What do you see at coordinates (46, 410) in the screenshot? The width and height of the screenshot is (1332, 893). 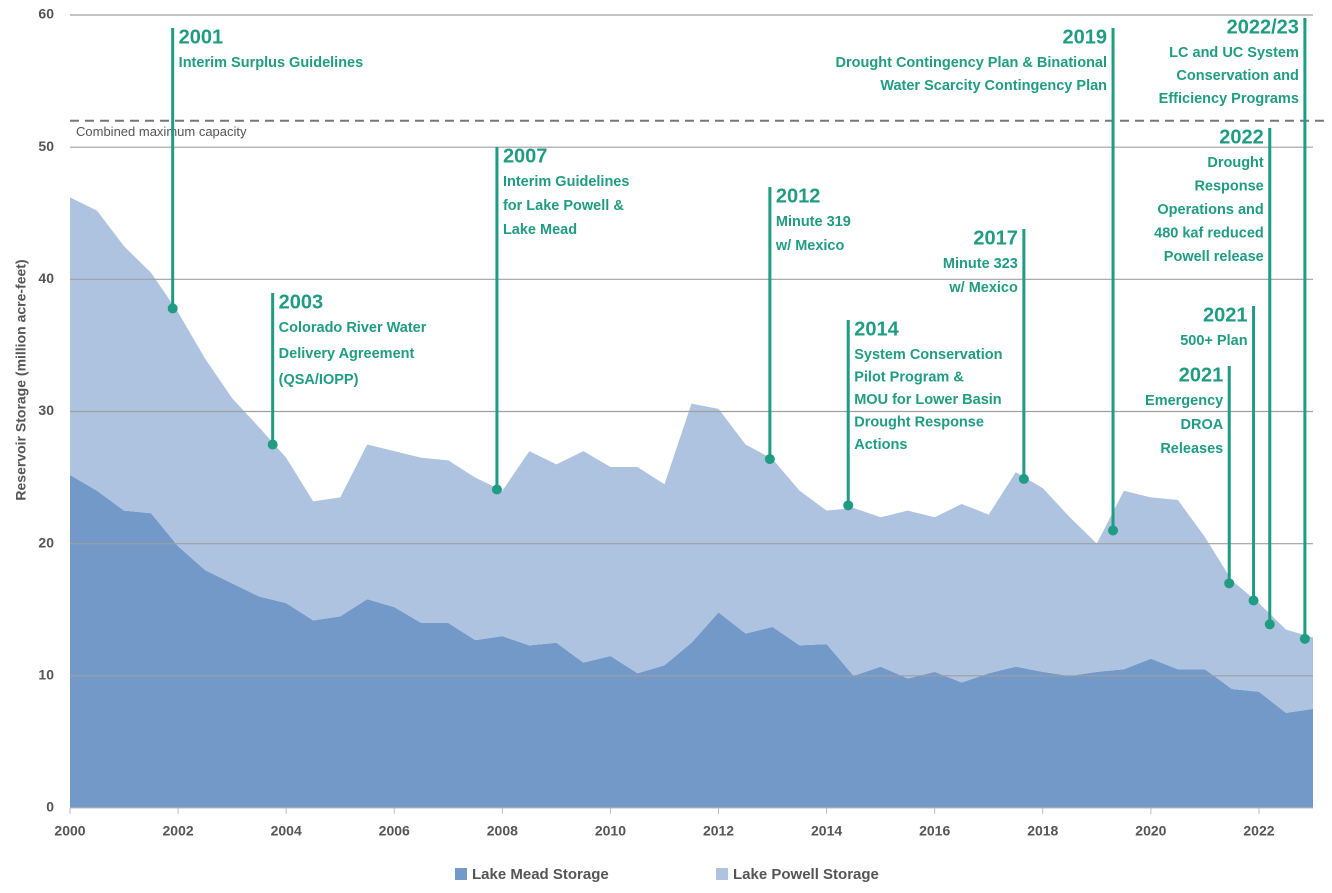 I see `y-tick-label: 30` at bounding box center [46, 410].